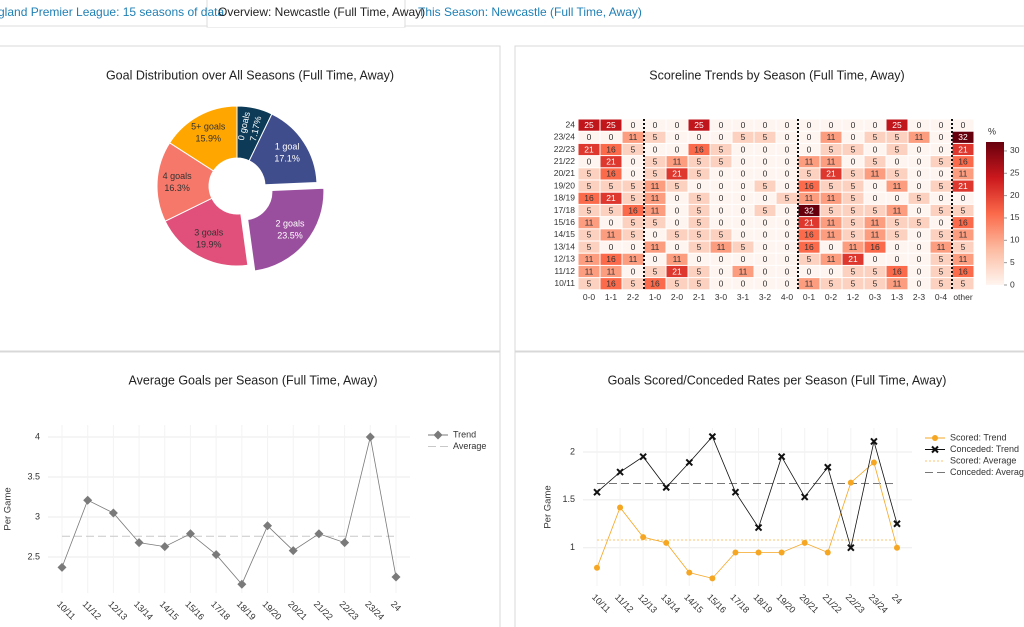 The height and width of the screenshot is (627, 1024). Describe the element at coordinates (112, 12) in the screenshot. I see `tab: gland Premier League: 15 seasons of data` at that location.